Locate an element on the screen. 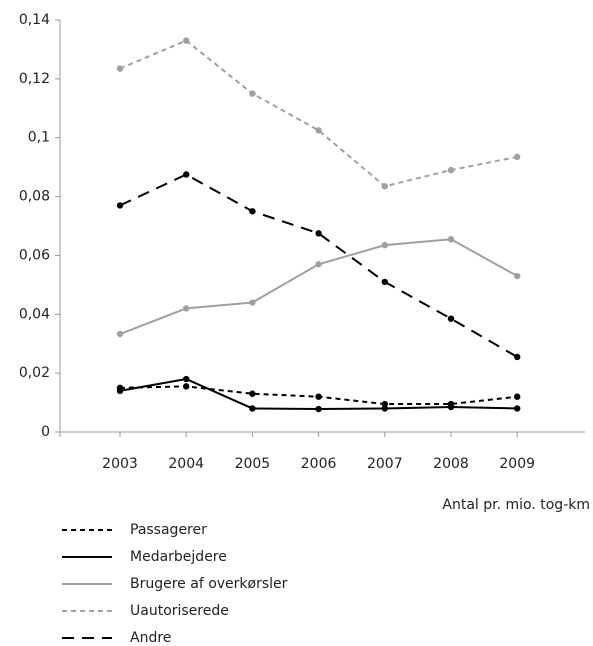 The width and height of the screenshot is (593, 646). y-tick-label: 0 is located at coordinates (45, 432).